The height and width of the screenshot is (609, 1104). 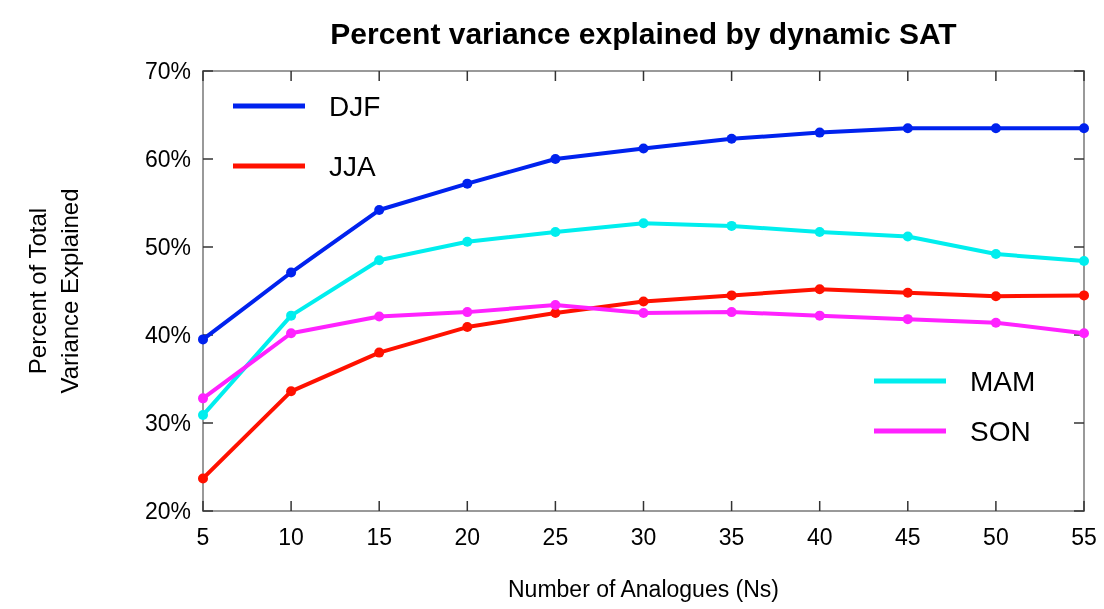 What do you see at coordinates (203, 537) in the screenshot?
I see `x-tick-label: 5` at bounding box center [203, 537].